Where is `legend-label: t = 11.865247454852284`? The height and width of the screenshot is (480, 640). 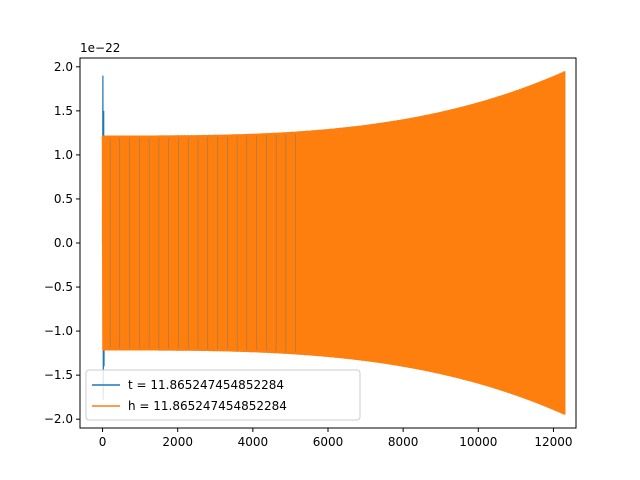 legend-label: t = 11.865247454852284 is located at coordinates (206, 385).